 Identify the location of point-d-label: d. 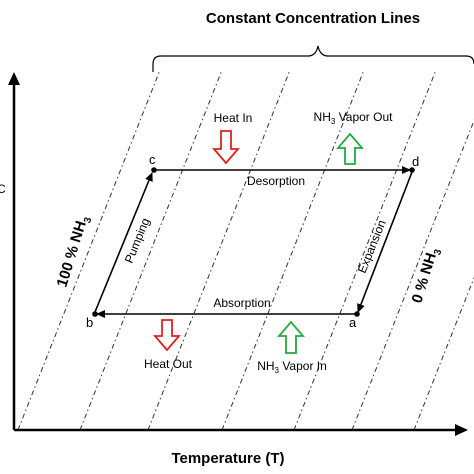
(415, 161).